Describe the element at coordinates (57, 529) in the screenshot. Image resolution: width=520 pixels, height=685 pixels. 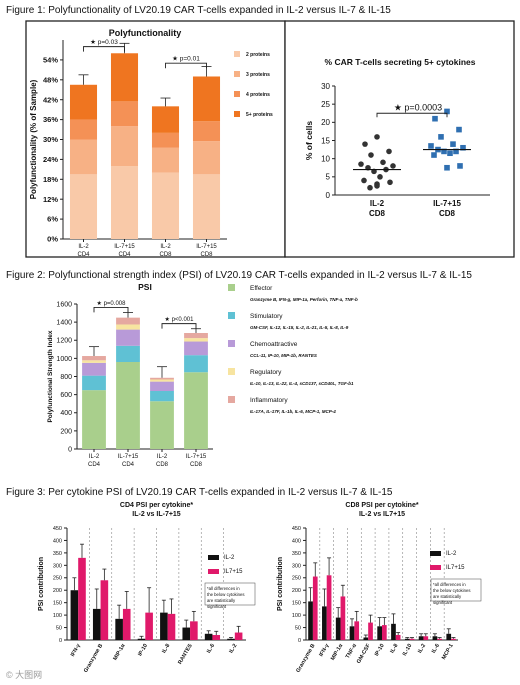
I see `cd4pc-y-tick-label: 450` at that location.